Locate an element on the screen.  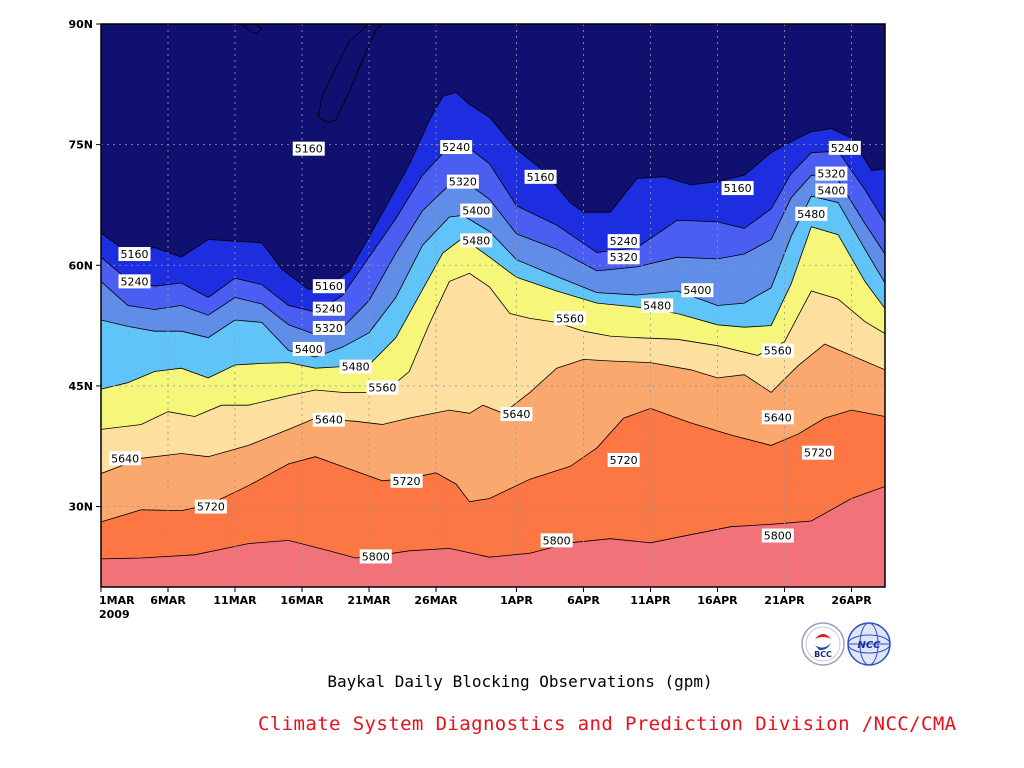
y-tick-label: 90N is located at coordinates (80, 24).